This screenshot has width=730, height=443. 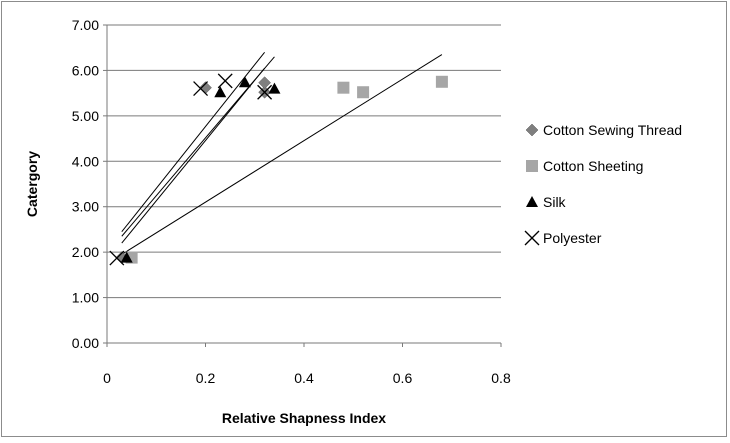 What do you see at coordinates (85, 298) in the screenshot?
I see `y-tick-label: 1.00` at bounding box center [85, 298].